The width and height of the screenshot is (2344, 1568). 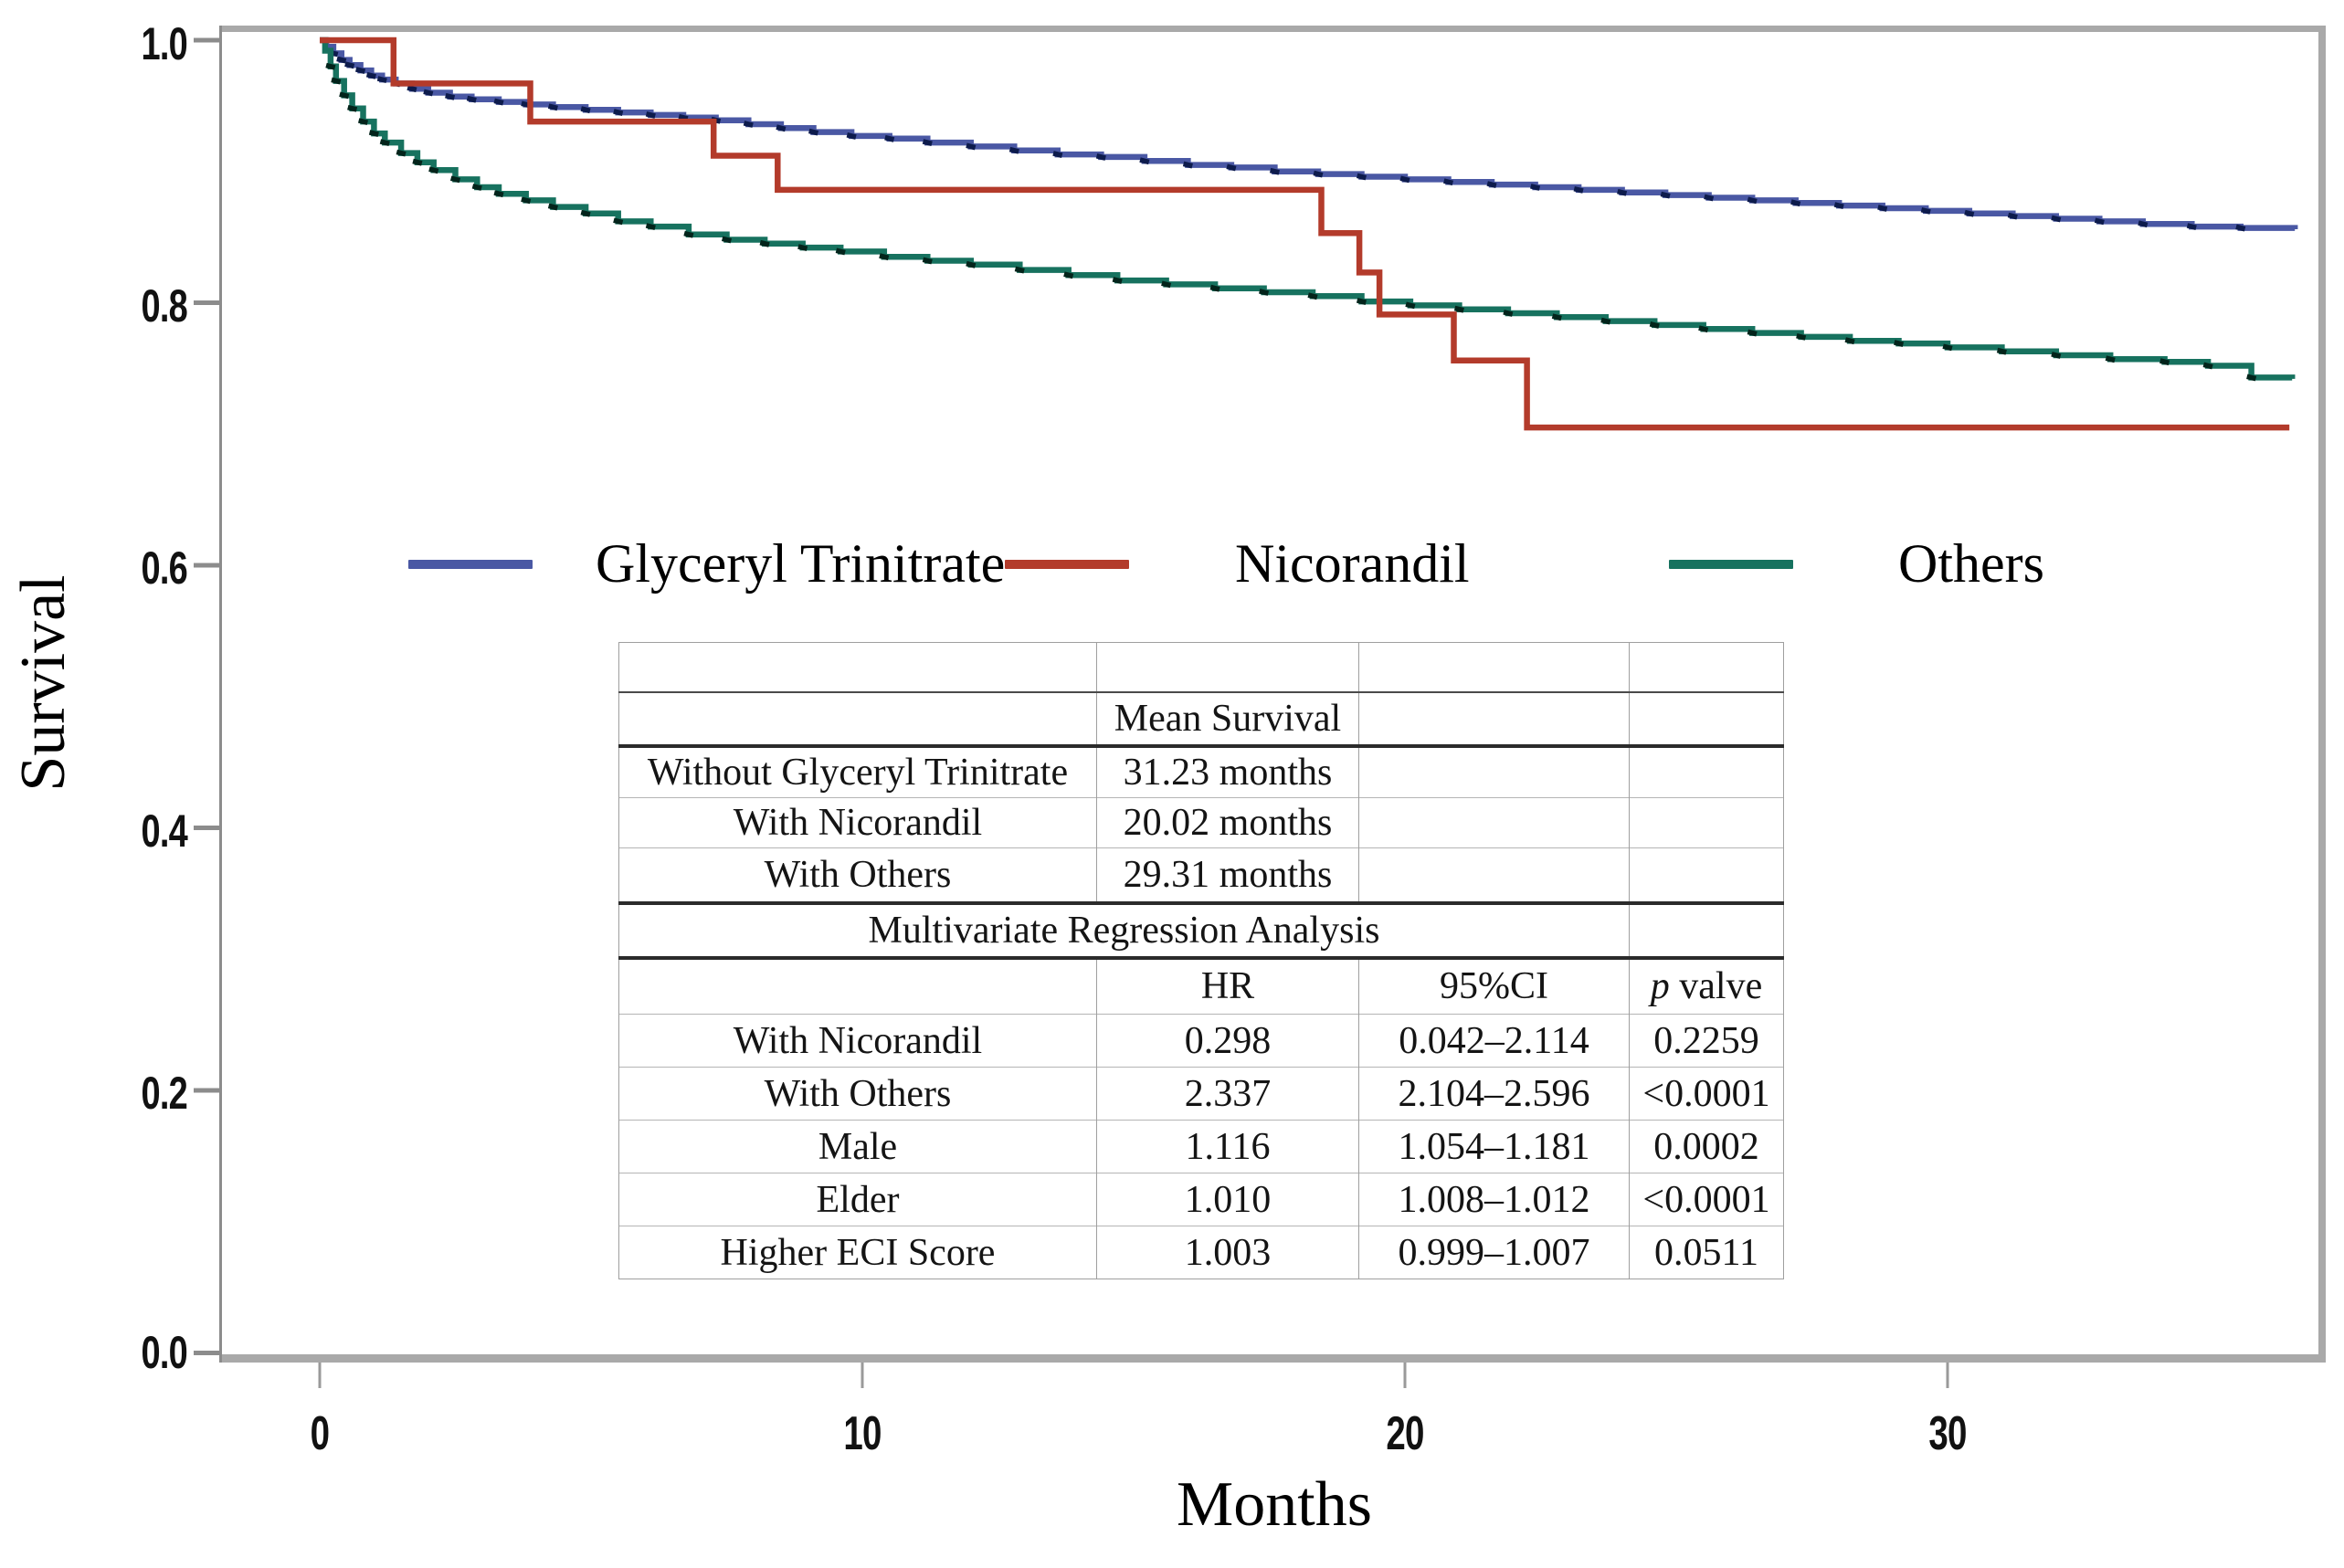 I want to click on row-value: 29.31 months, so click(x=1227, y=875).